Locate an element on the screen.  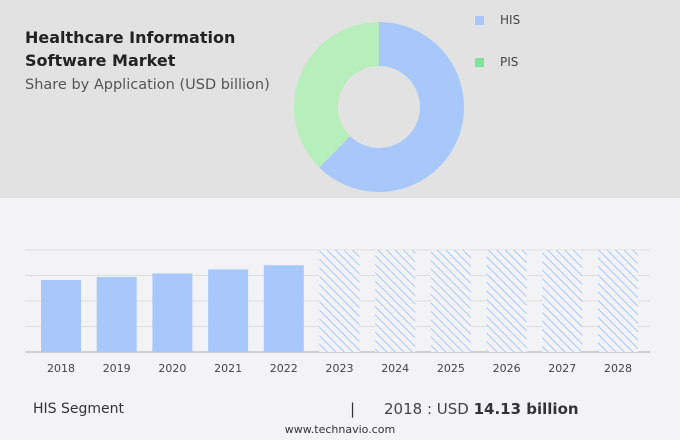
forecast-bar-2028 is located at coordinates (618, 301).